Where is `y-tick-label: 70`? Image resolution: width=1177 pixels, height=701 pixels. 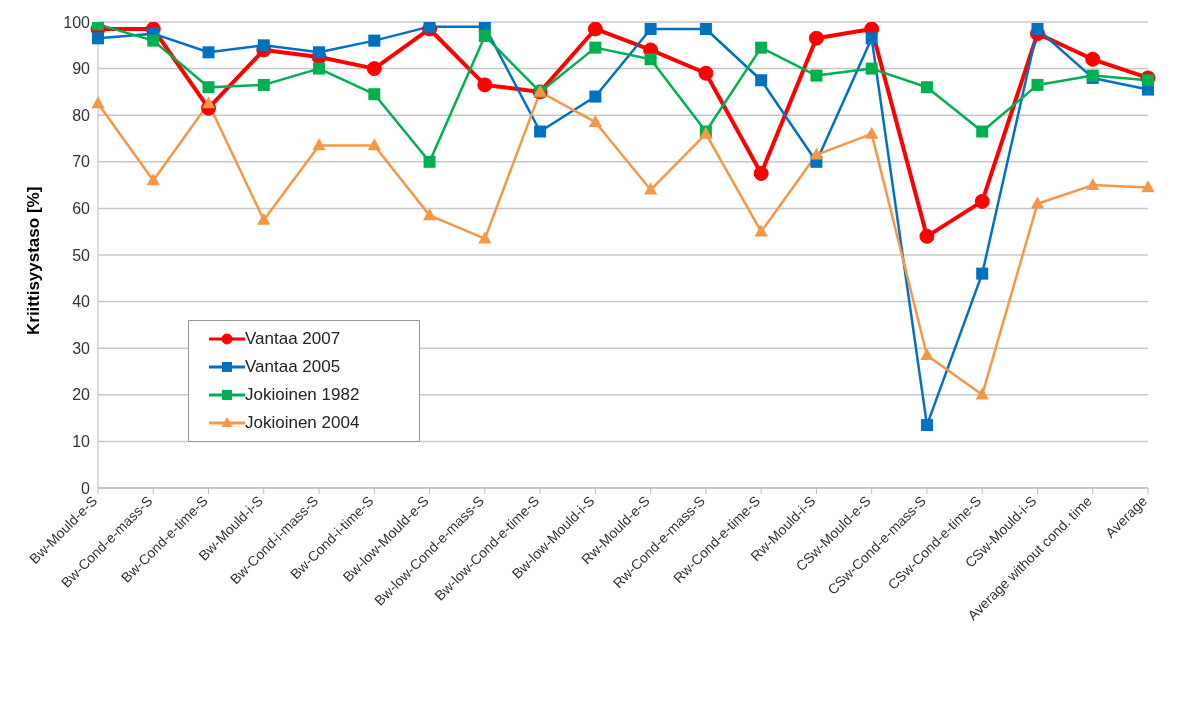 y-tick-label: 70 is located at coordinates (81, 162).